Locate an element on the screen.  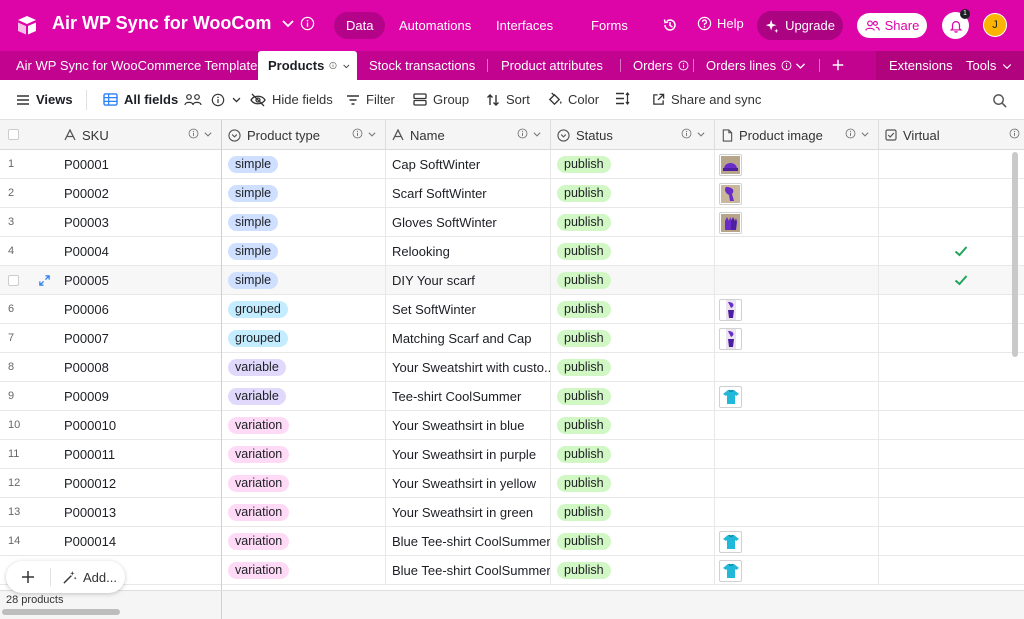
tab-orders-lines: Orders lines is located at coordinates (749, 65).